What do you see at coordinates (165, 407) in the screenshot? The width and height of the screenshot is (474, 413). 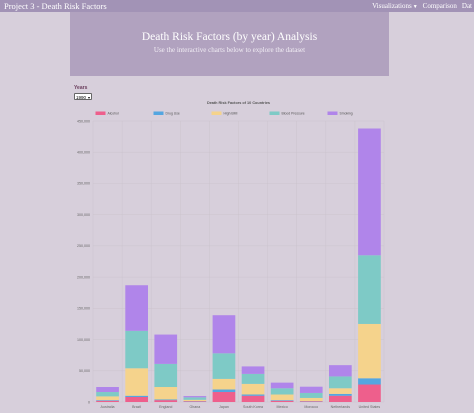 I see `x-tick-label: England` at bounding box center [165, 407].